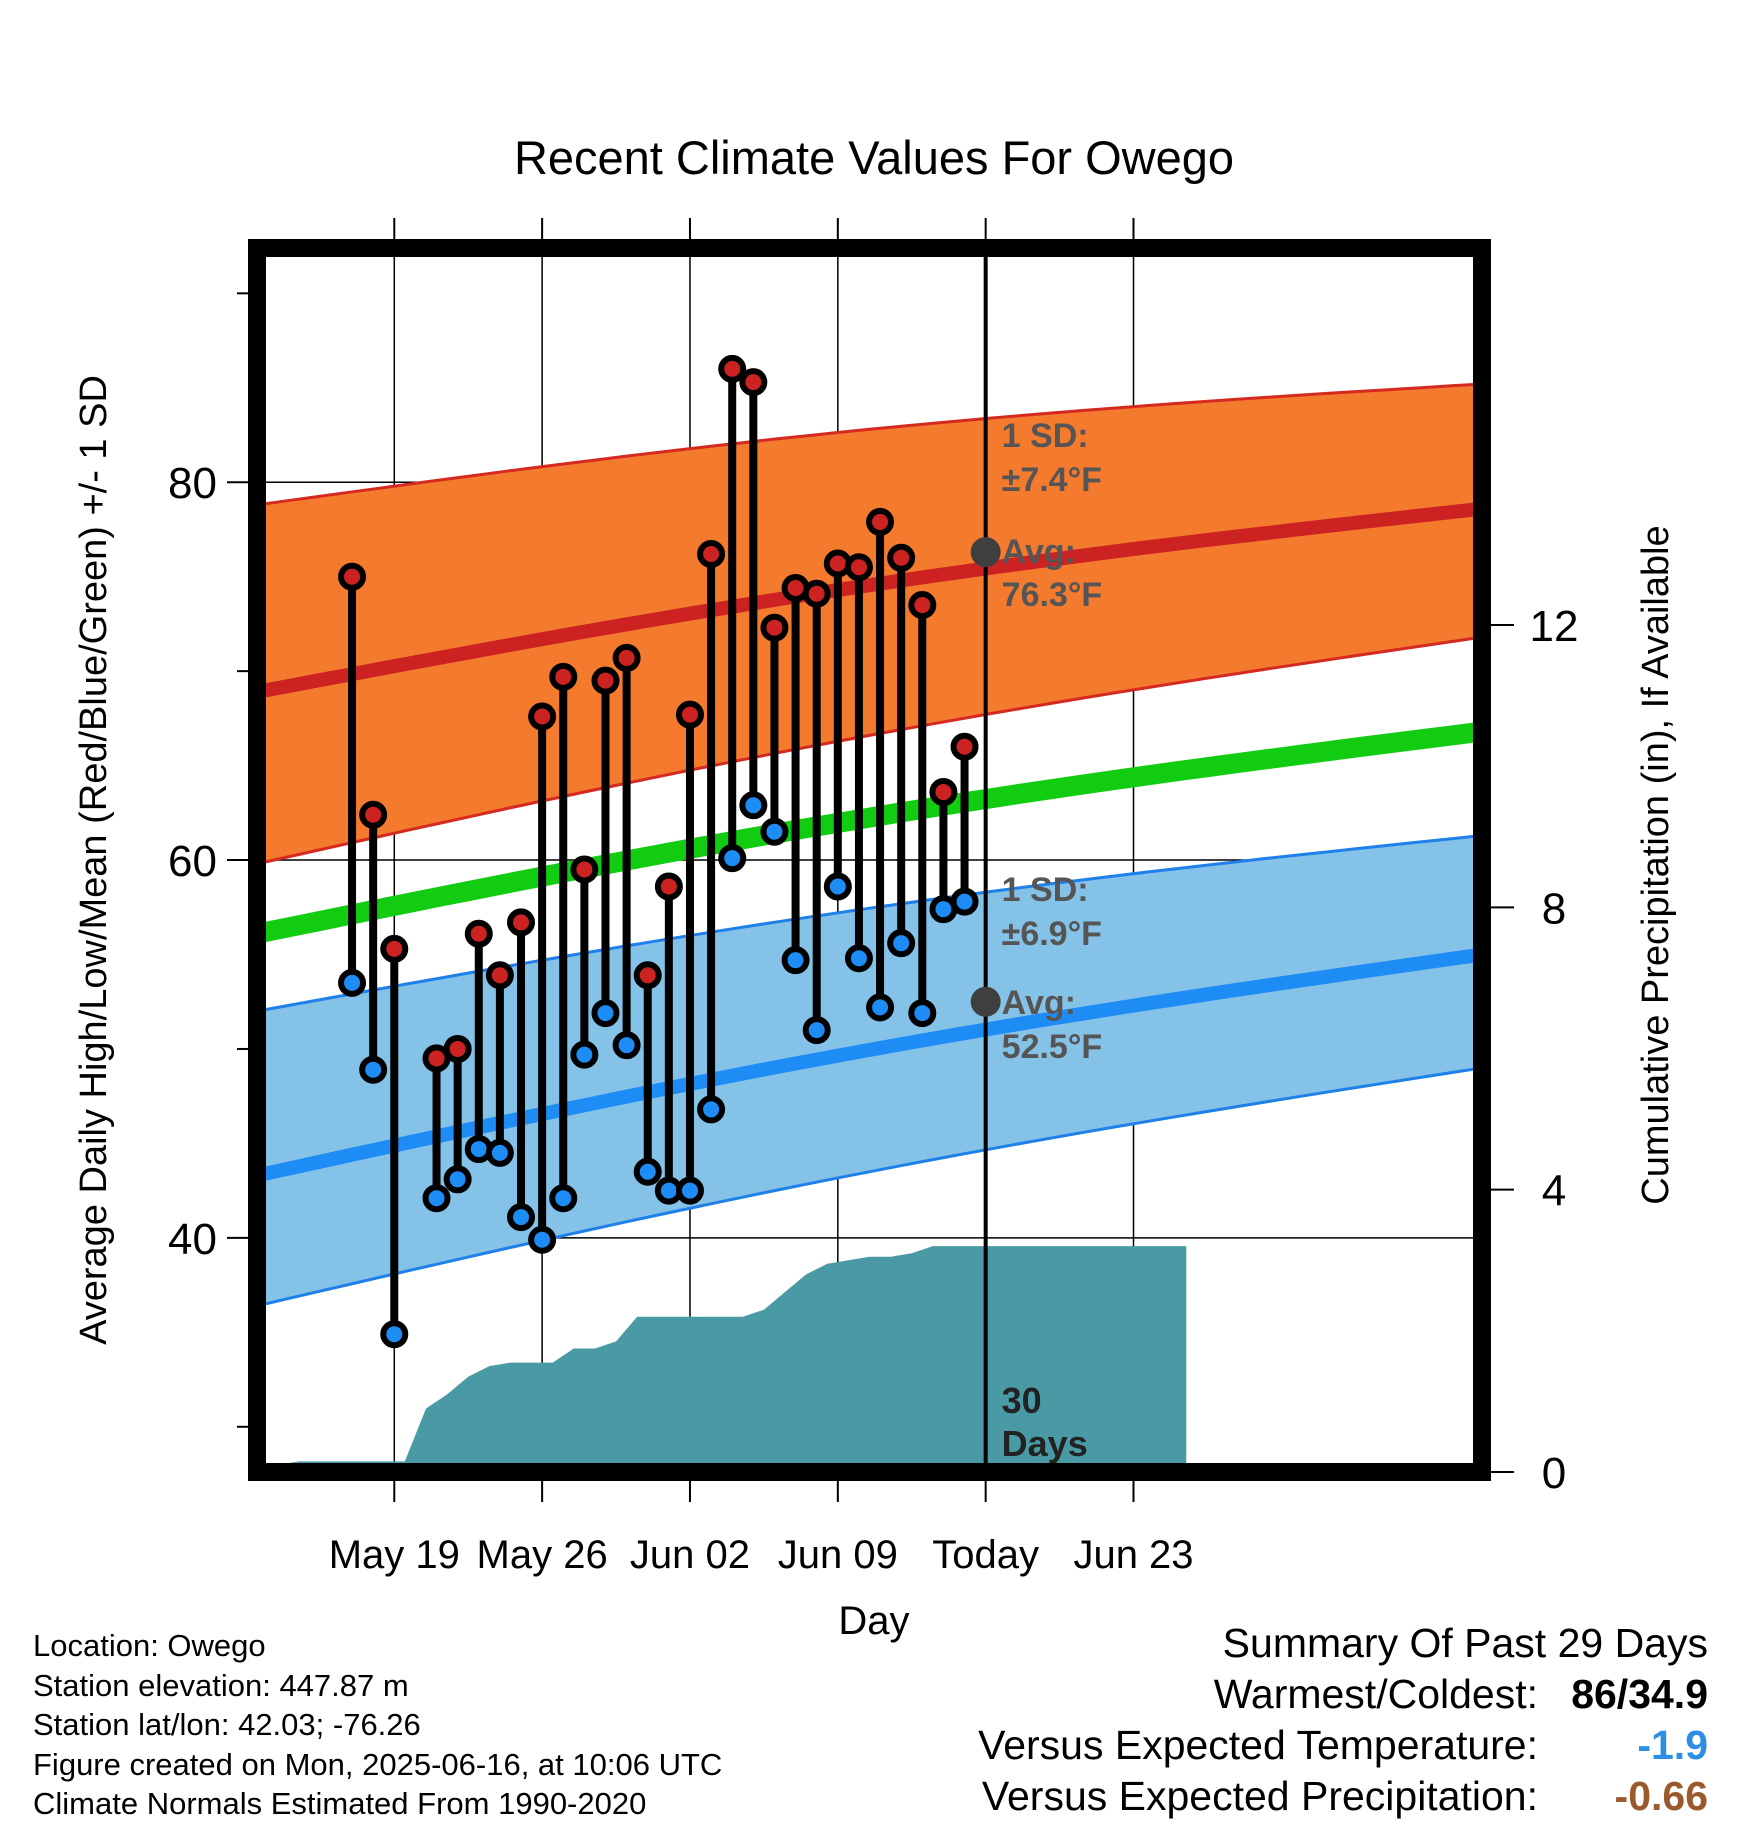  What do you see at coordinates (869, 444) in the screenshot?
I see `high-sd-band-upper-edge` at bounding box center [869, 444].